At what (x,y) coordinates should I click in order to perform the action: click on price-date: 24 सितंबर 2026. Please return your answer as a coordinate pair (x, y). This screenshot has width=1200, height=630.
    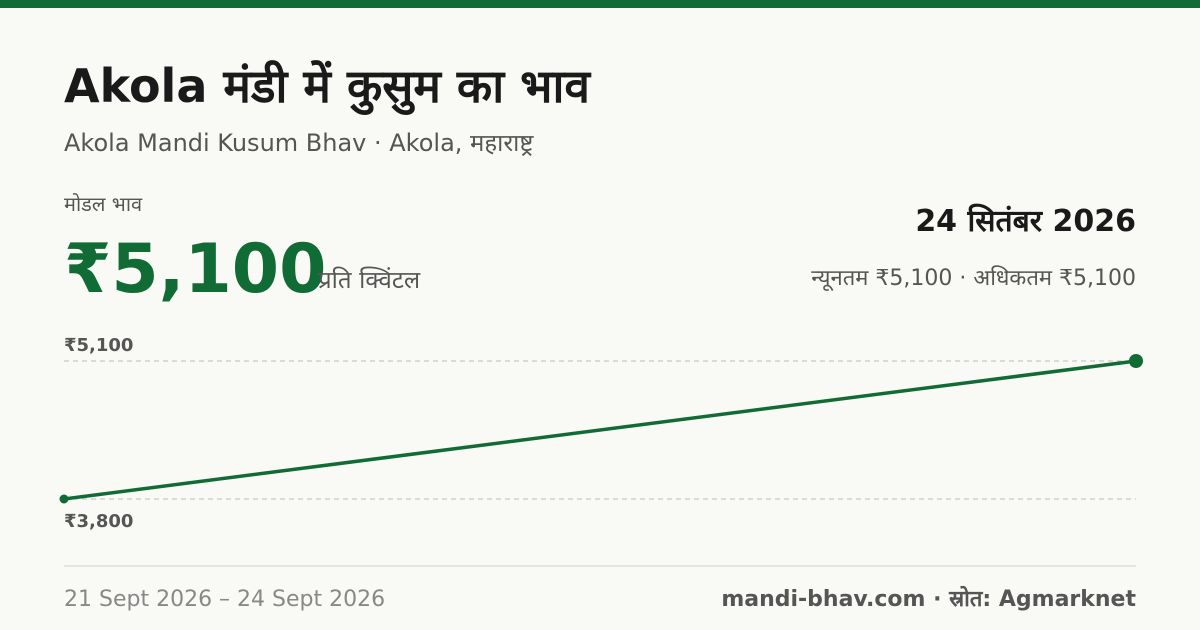
    Looking at the image, I should click on (1025, 221).